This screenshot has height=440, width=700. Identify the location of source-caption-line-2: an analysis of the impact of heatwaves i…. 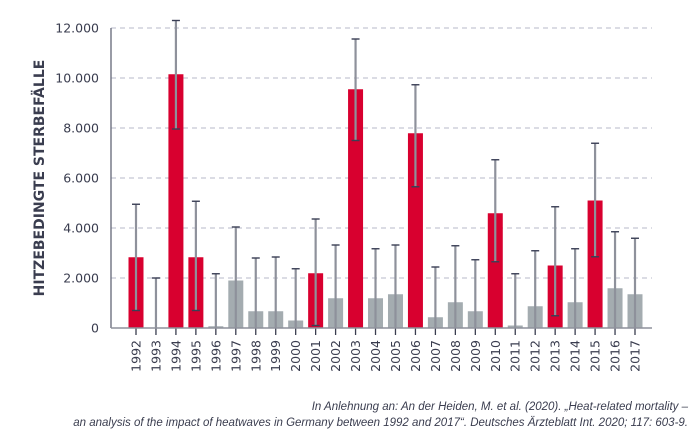
(380, 423).